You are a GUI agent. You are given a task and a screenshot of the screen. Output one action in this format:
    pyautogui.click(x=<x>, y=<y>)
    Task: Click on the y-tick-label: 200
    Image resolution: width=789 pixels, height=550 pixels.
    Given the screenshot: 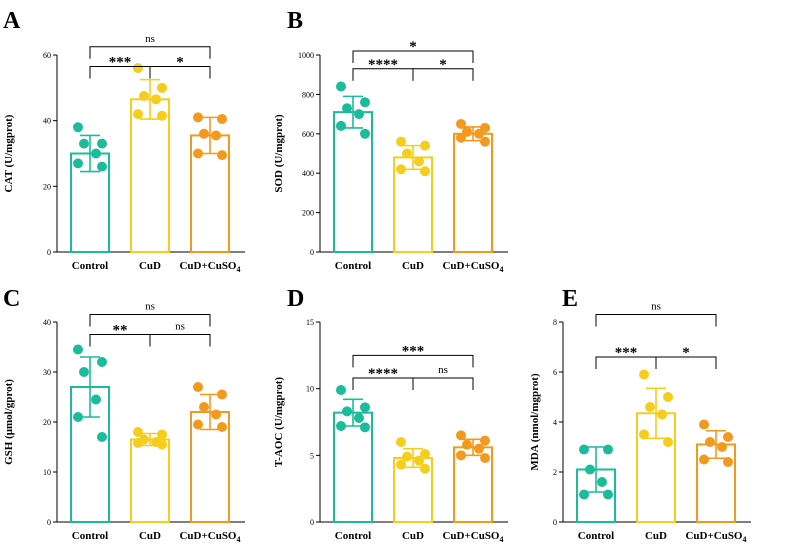 What is the action you would take?
    pyautogui.click(x=308, y=213)
    